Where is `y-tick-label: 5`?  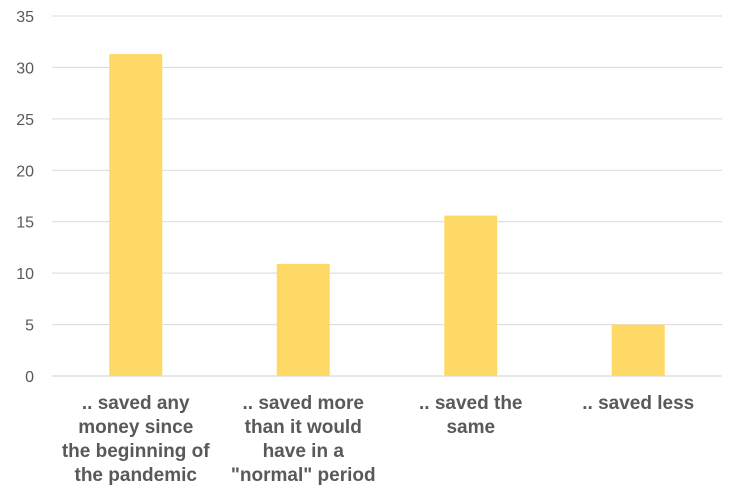
y-tick-label: 5 is located at coordinates (29, 326).